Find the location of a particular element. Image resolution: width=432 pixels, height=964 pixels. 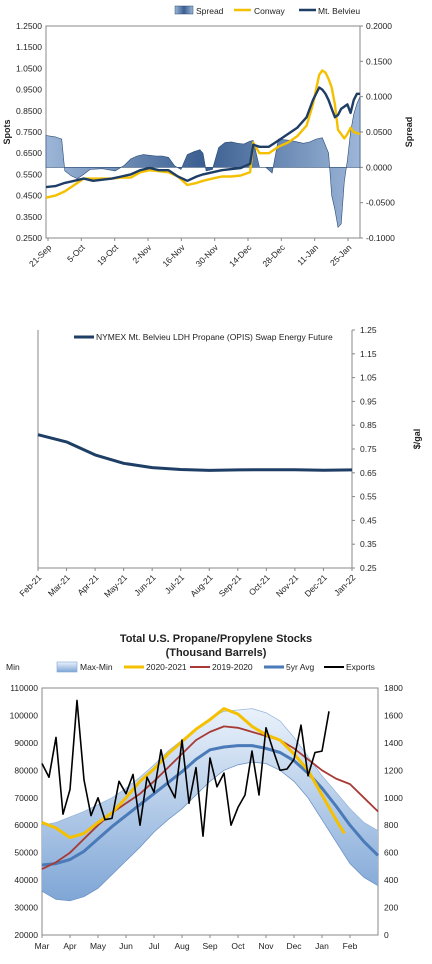

y2-tick-label: 800 is located at coordinates (391, 825).